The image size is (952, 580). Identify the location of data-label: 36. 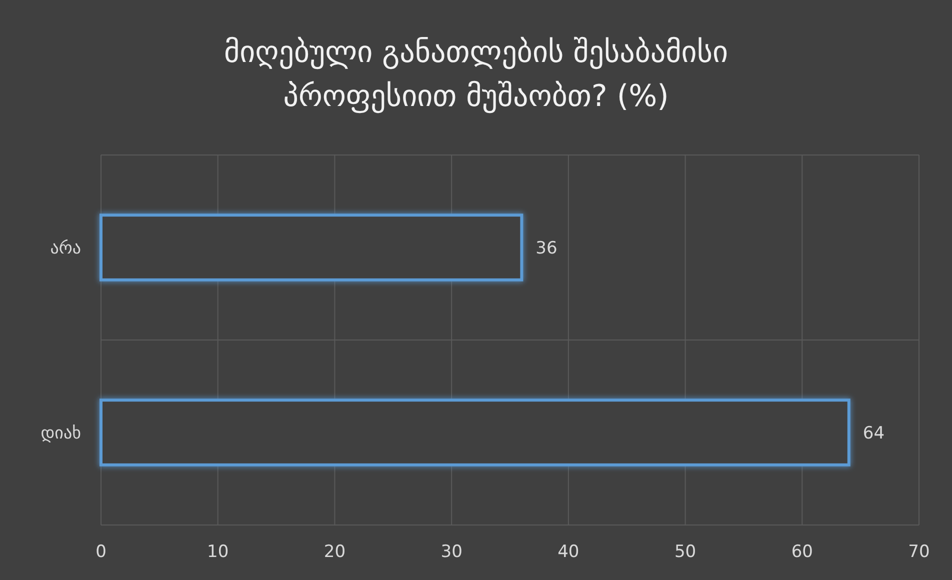
(547, 248).